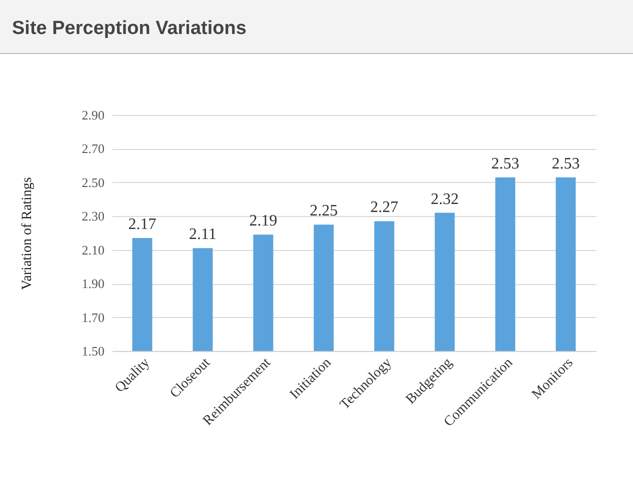 The image size is (633, 492). Describe the element at coordinates (142, 225) in the screenshot. I see `data-label: 2.17` at that location.